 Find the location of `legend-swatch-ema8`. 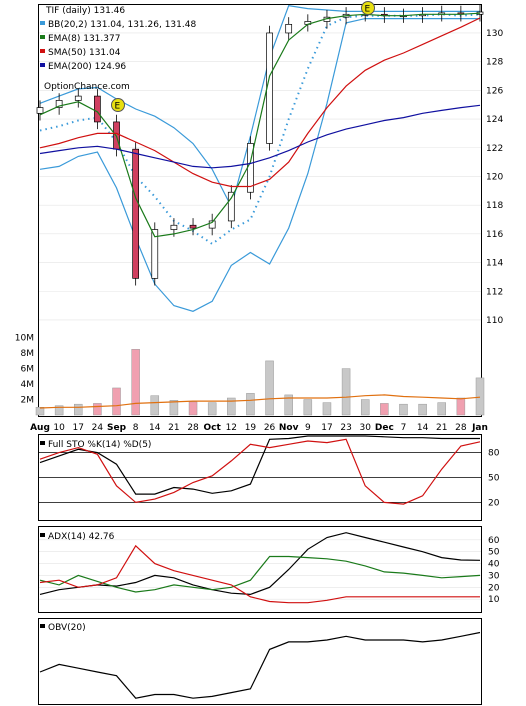

legend-swatch-ema8 is located at coordinates (42, 37).